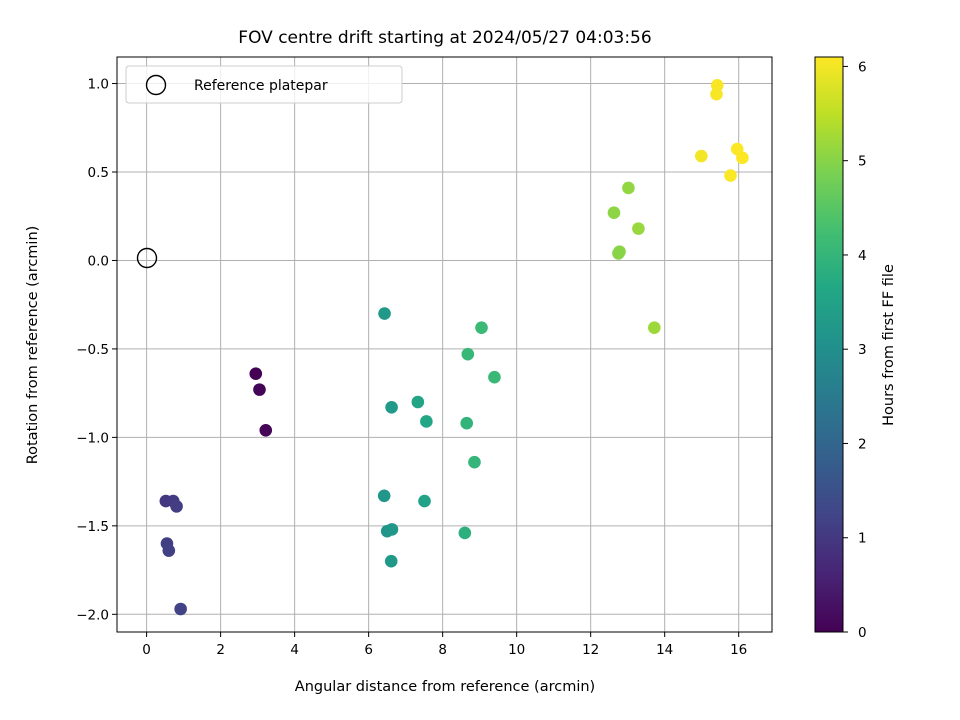  Describe the element at coordinates (92, 350) in the screenshot. I see `y-tick-label: −0.5` at that location.